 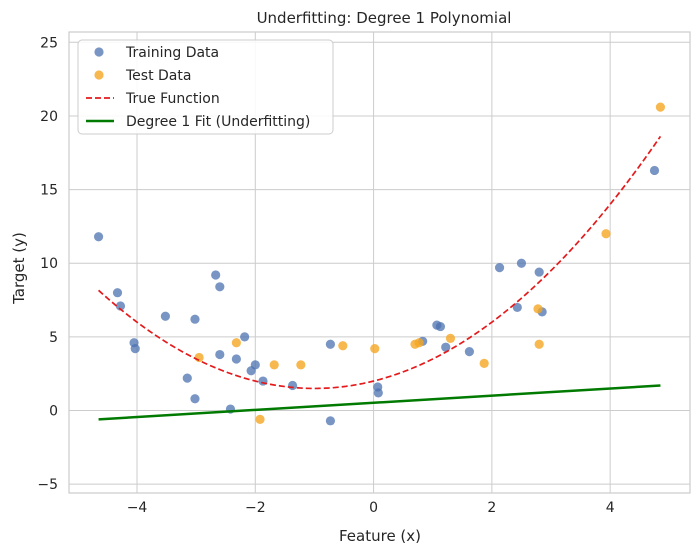 I want to click on y-axis-ticks: −5 0 5 10 15 20 25, so click(x=47, y=264).